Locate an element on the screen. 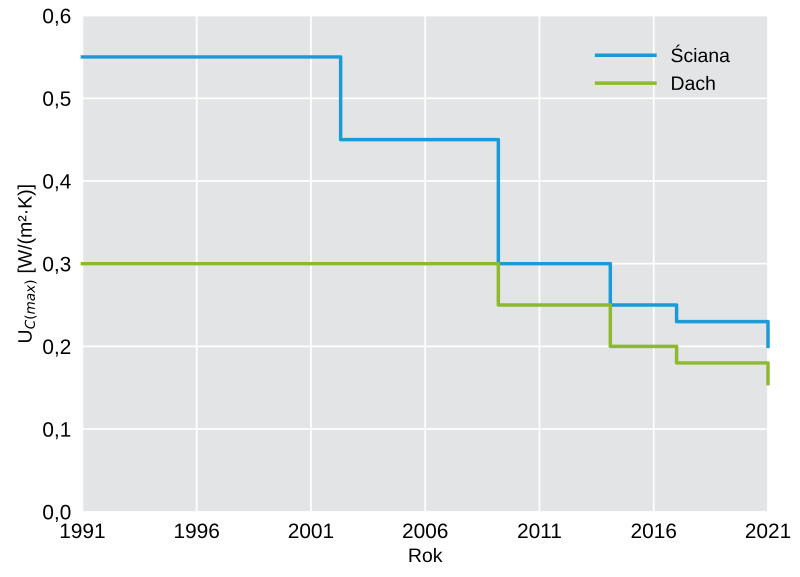 The image size is (800, 577). x-axis-title: Rok is located at coordinates (426, 555).